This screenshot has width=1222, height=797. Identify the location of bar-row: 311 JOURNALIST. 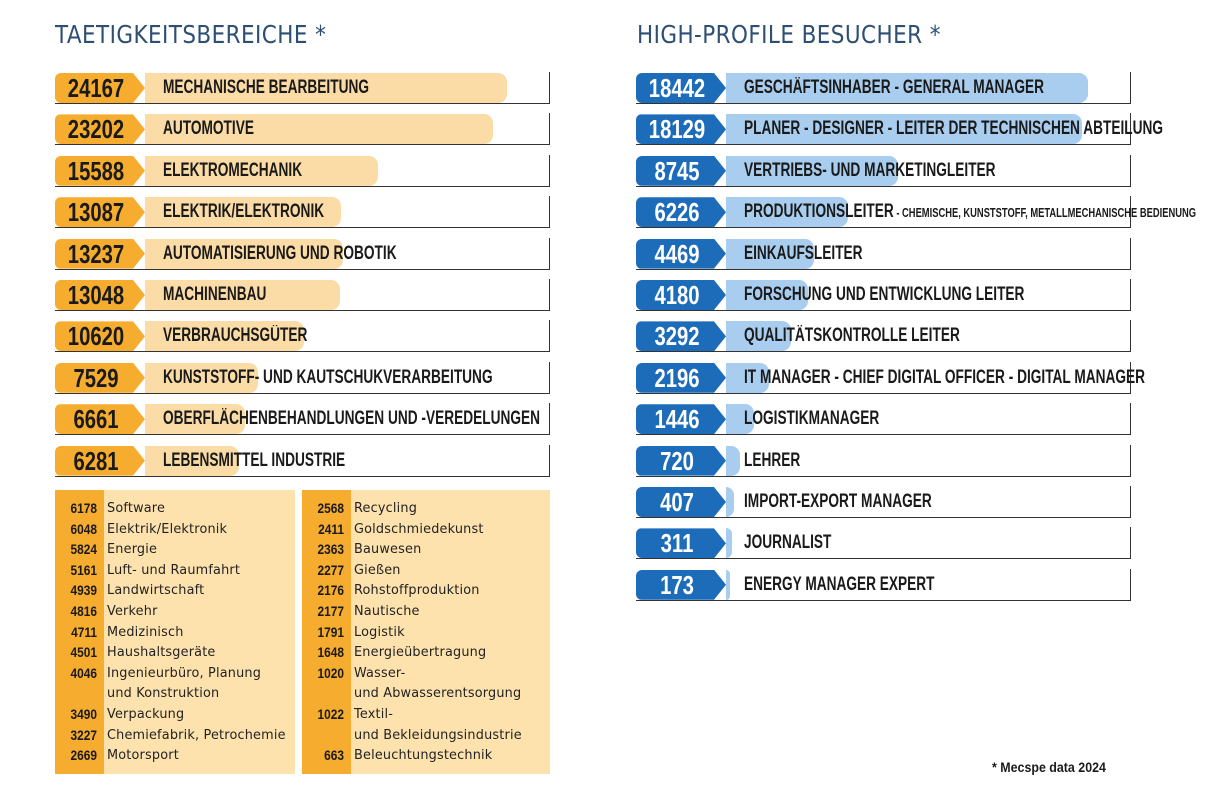
(883, 543).